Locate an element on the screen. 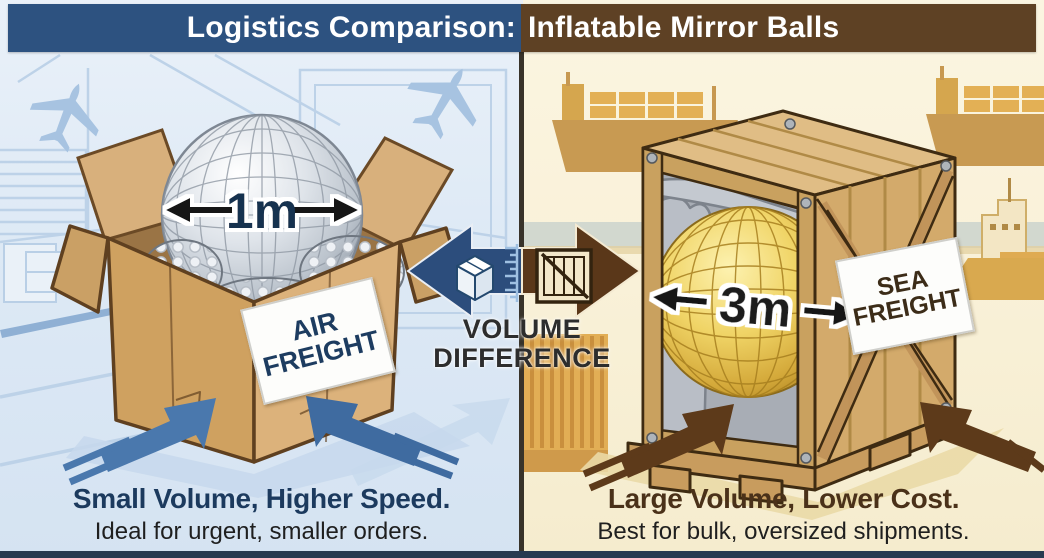  volume-difference-line1: VOLUME is located at coordinates (522, 329).